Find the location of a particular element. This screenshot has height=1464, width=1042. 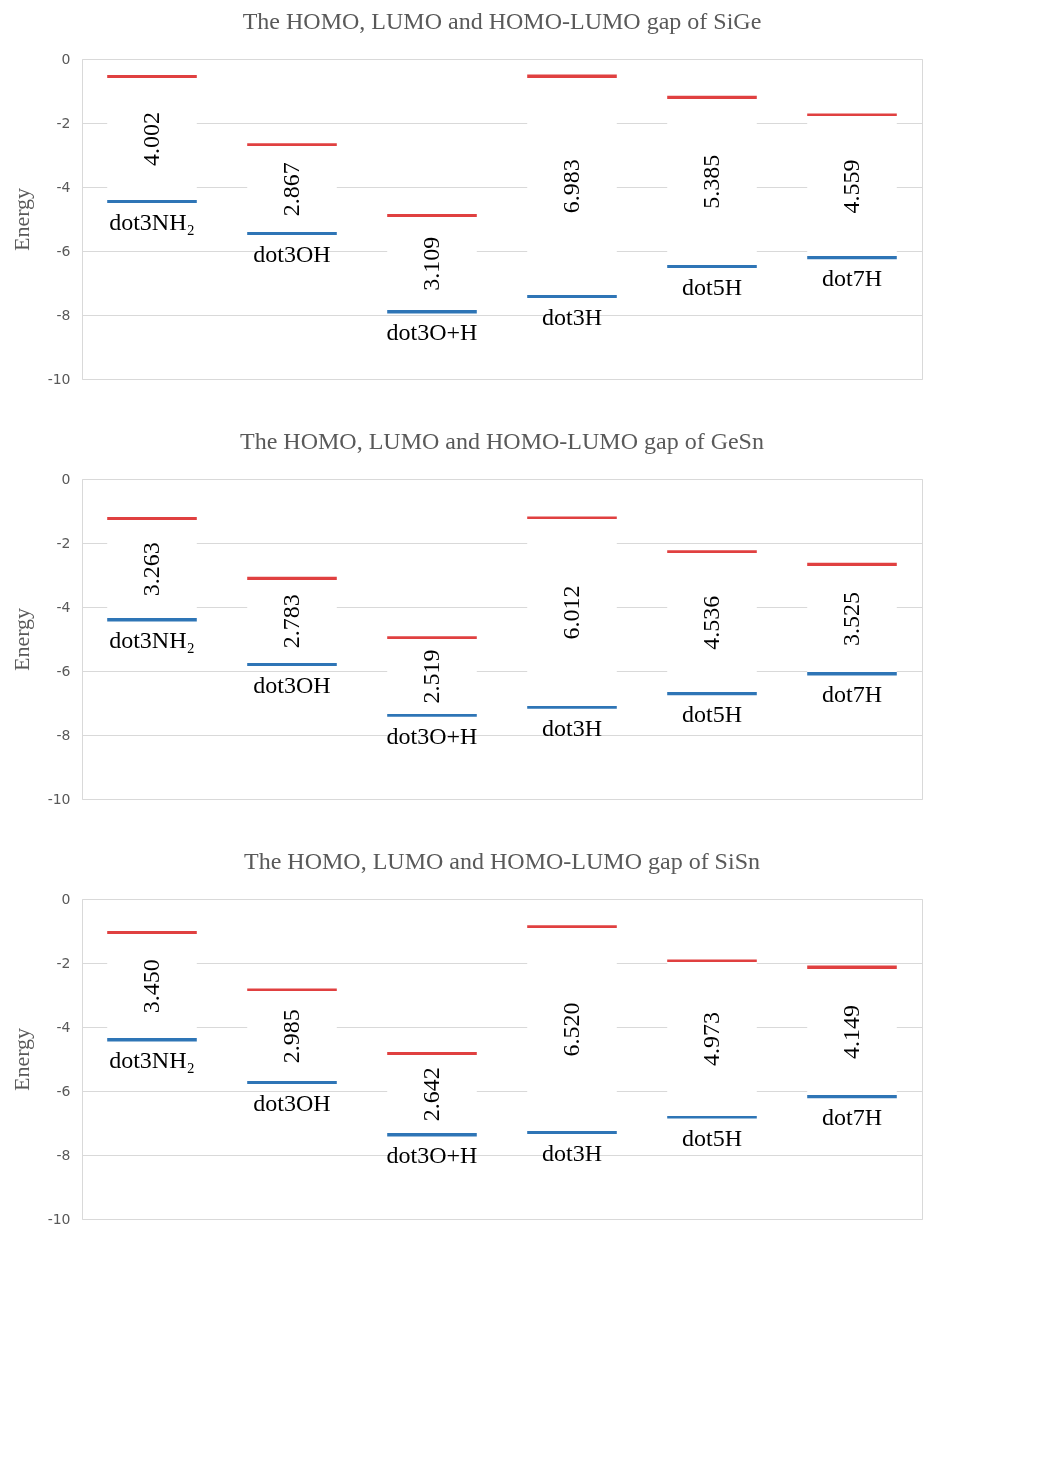

data-label: 6.983 is located at coordinates (571, 186).